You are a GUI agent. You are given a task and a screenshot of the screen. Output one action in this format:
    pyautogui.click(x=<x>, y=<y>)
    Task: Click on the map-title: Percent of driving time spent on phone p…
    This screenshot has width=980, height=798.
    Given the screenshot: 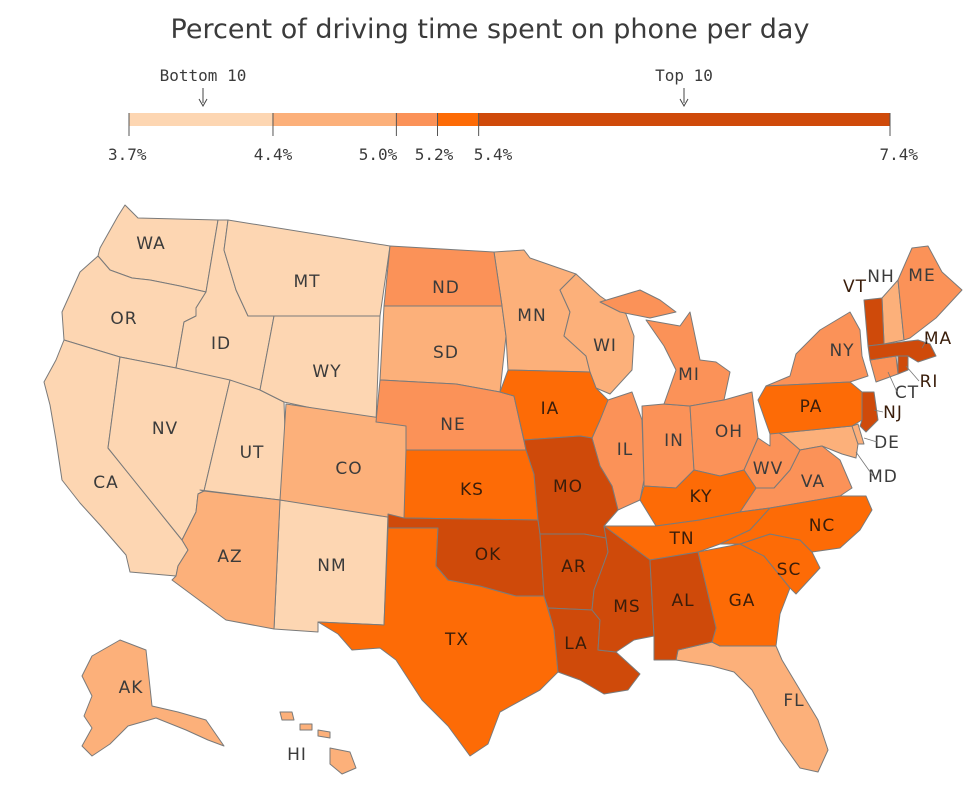 What is the action you would take?
    pyautogui.click(x=490, y=29)
    